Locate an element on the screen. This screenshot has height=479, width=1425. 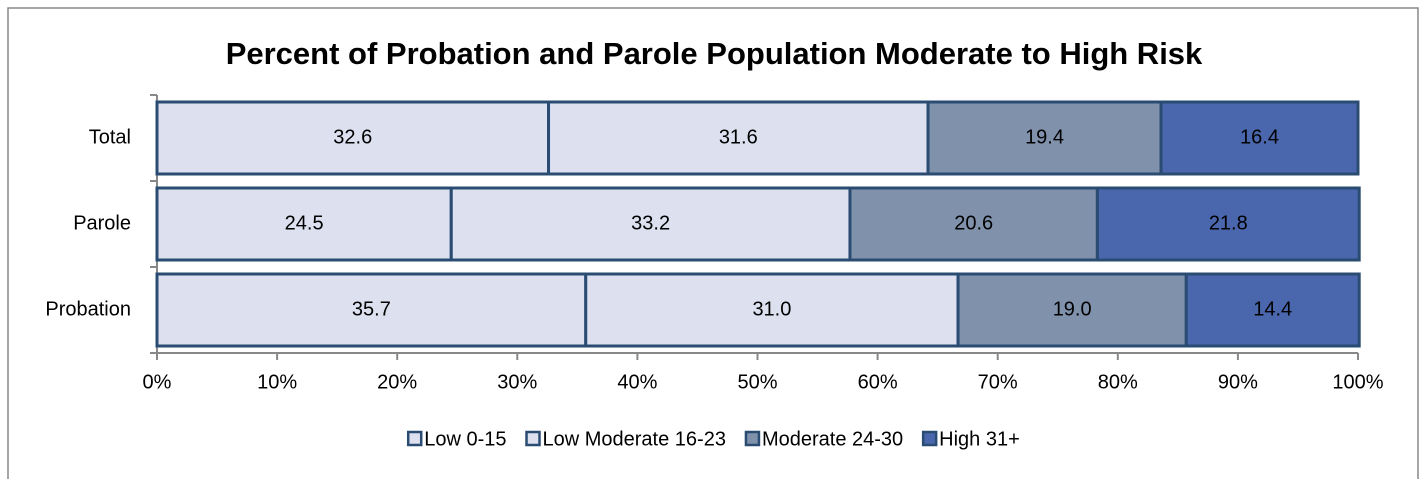
data-label: 19.0 is located at coordinates (1072, 309).